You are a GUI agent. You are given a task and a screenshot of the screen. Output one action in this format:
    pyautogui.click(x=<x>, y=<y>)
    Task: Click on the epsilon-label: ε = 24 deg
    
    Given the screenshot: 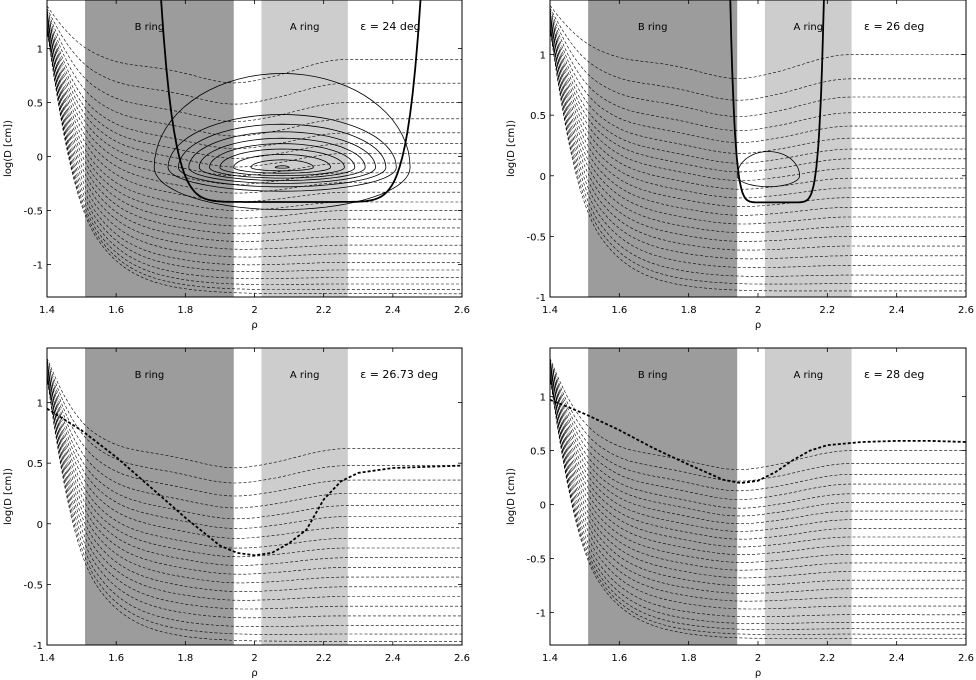 What is the action you would take?
    pyautogui.click(x=390, y=26)
    